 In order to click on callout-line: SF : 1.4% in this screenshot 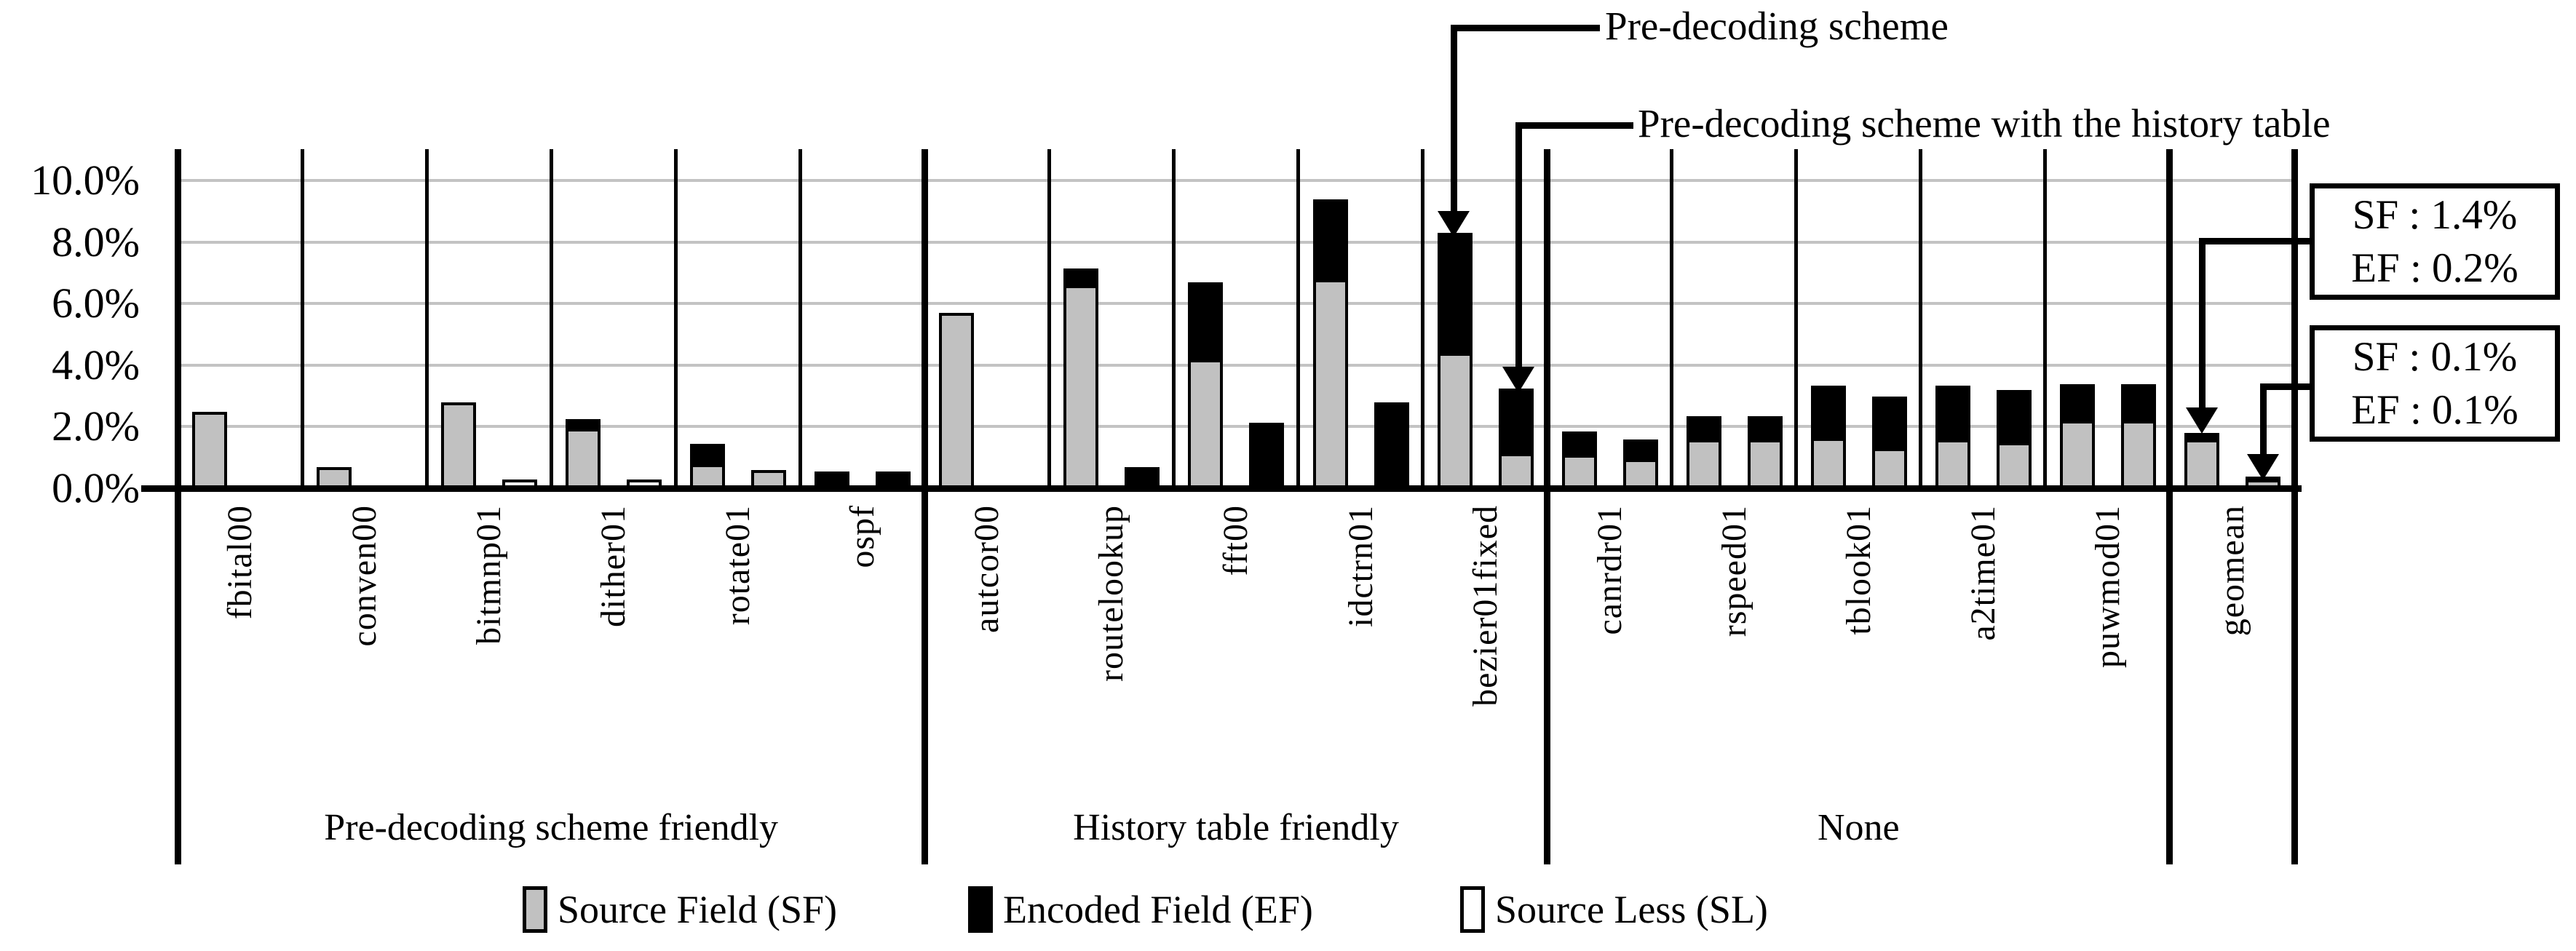, I will do `click(2435, 215)`.